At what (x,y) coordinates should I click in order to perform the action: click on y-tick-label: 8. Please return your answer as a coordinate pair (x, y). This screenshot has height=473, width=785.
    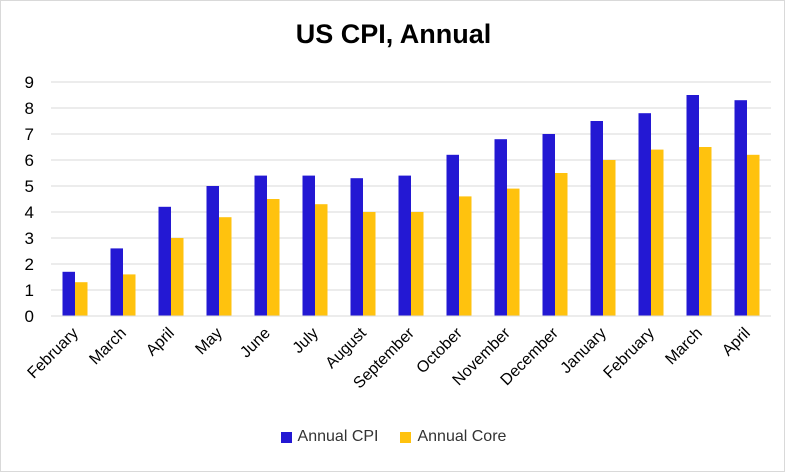
    Looking at the image, I should click on (29, 108).